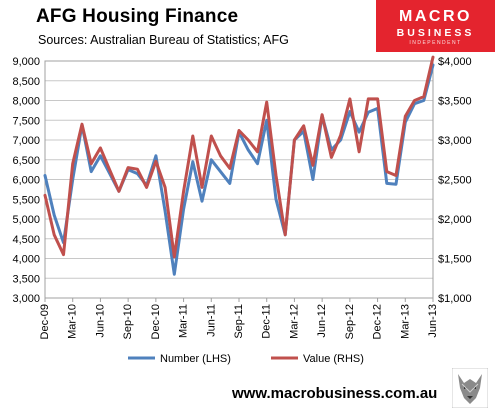 This screenshot has height=412, width=495. What do you see at coordinates (137, 16) in the screenshot?
I see `chart-title: AFG Housing Finance` at bounding box center [137, 16].